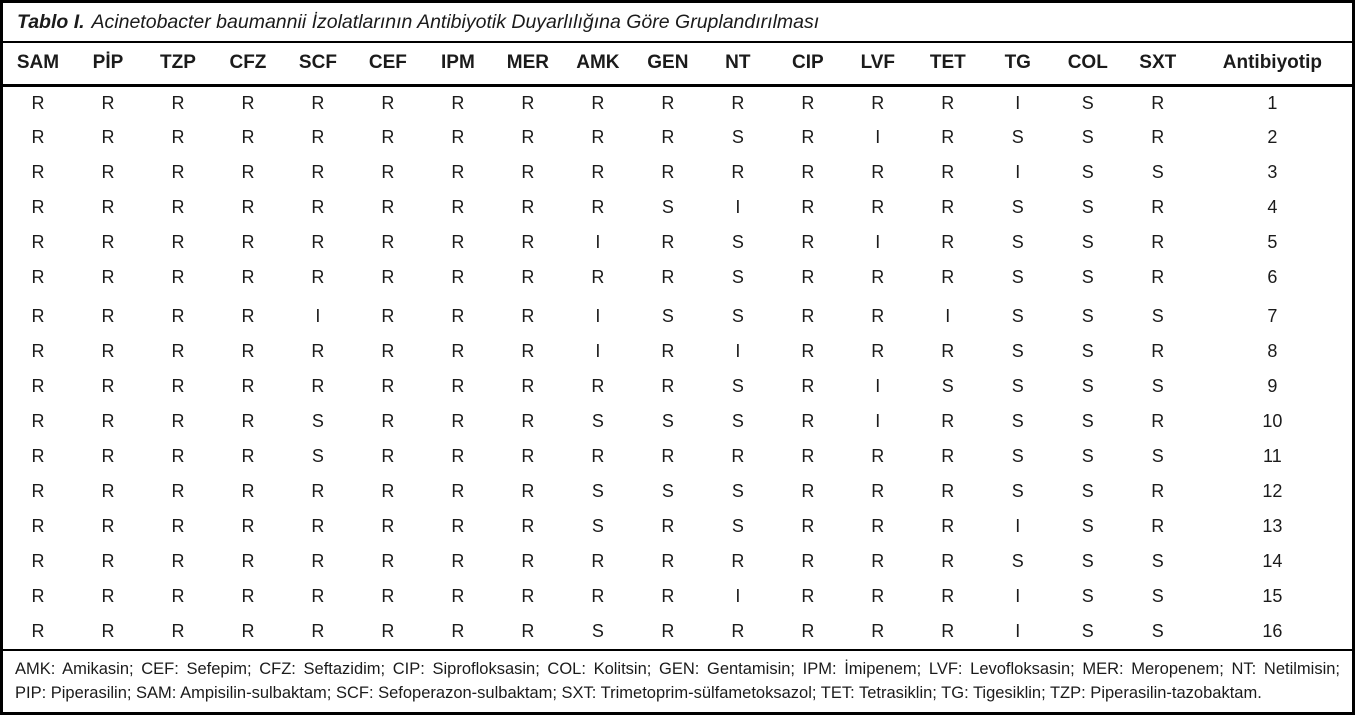 This screenshot has width=1355, height=715. Describe the element at coordinates (1272, 207) in the screenshot. I see `antibiotype-number: 4` at that location.